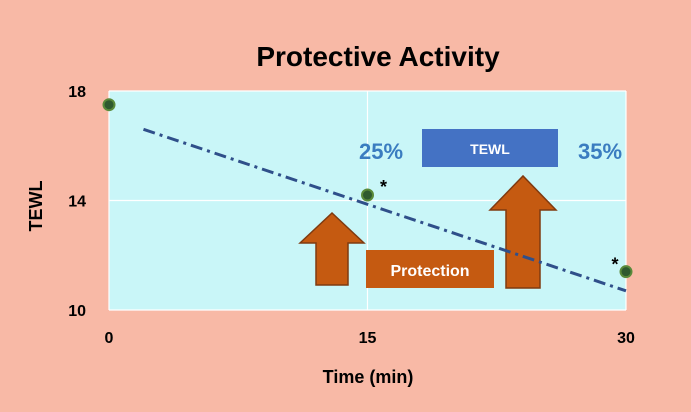 This screenshot has height=412, width=691. What do you see at coordinates (109, 338) in the screenshot?
I see `x-tick-label: 0` at bounding box center [109, 338].